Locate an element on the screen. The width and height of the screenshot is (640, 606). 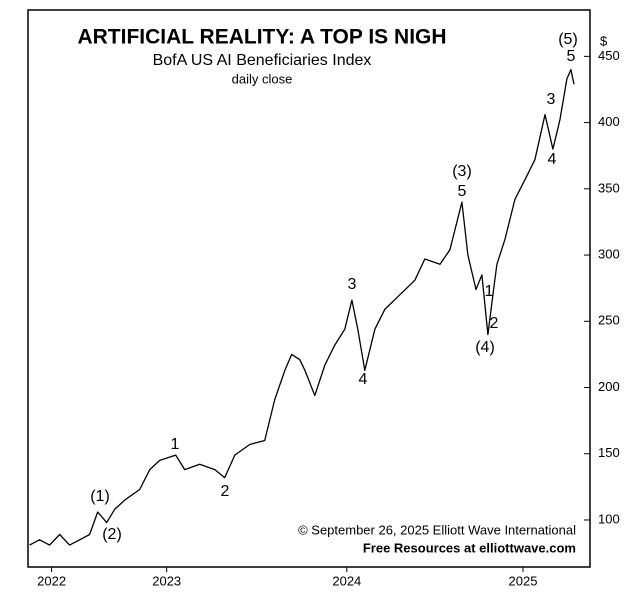
chart-subtitle: BofA US AI Beneficiaries Index is located at coordinates (262, 60).